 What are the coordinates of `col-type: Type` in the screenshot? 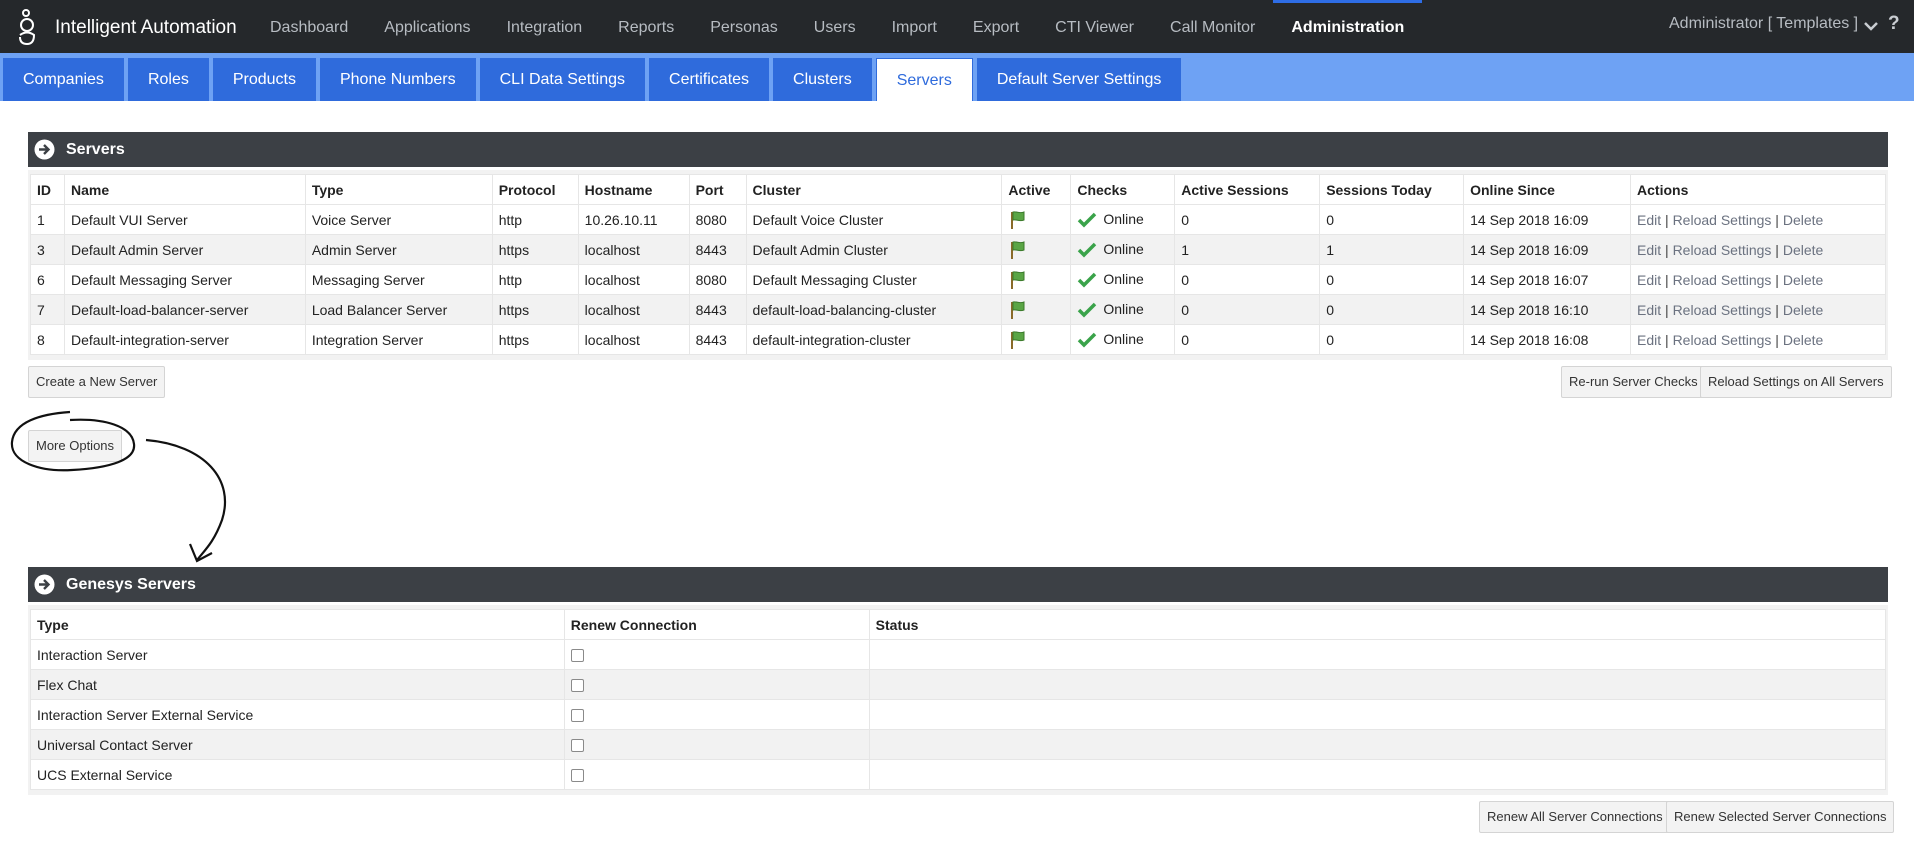 It's located at (398, 189).